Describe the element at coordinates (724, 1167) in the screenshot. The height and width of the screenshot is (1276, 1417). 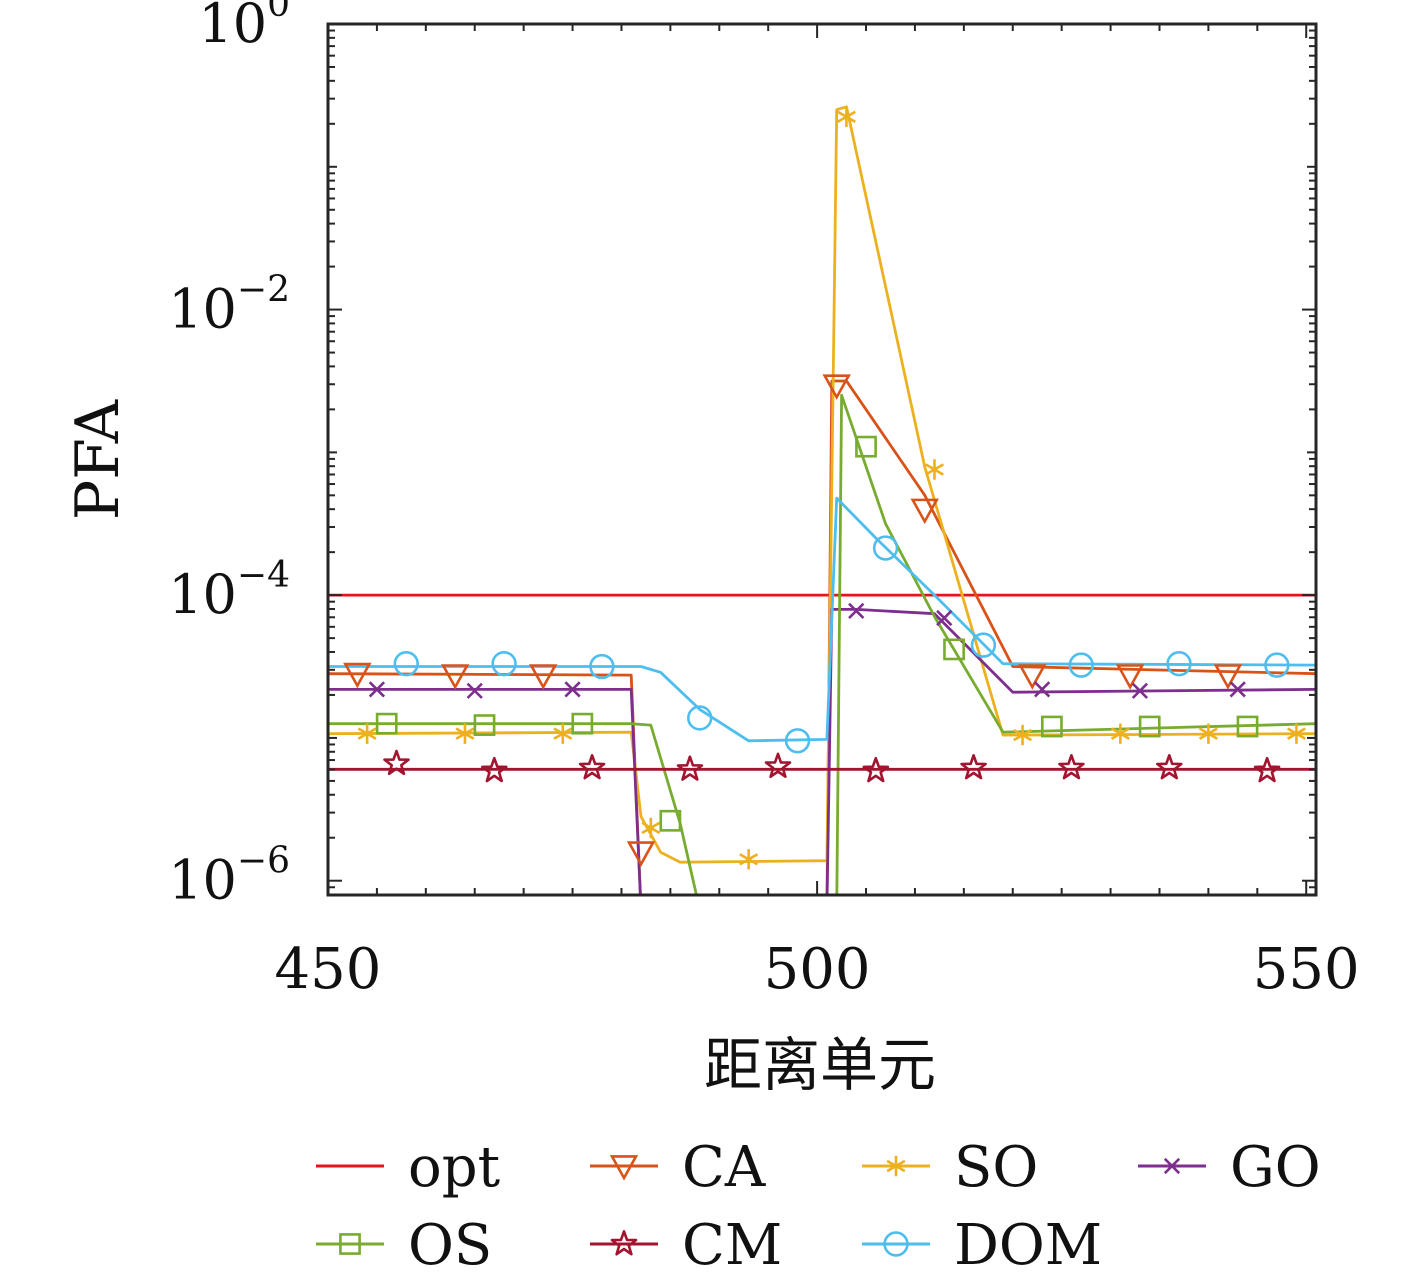
I see `legend-label: CA` at that location.